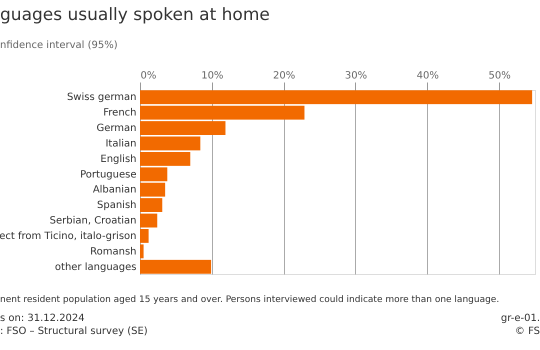 Image resolution: width=540 pixels, height=350 pixels. I want to click on x-tick-label: 10%, so click(212, 76).